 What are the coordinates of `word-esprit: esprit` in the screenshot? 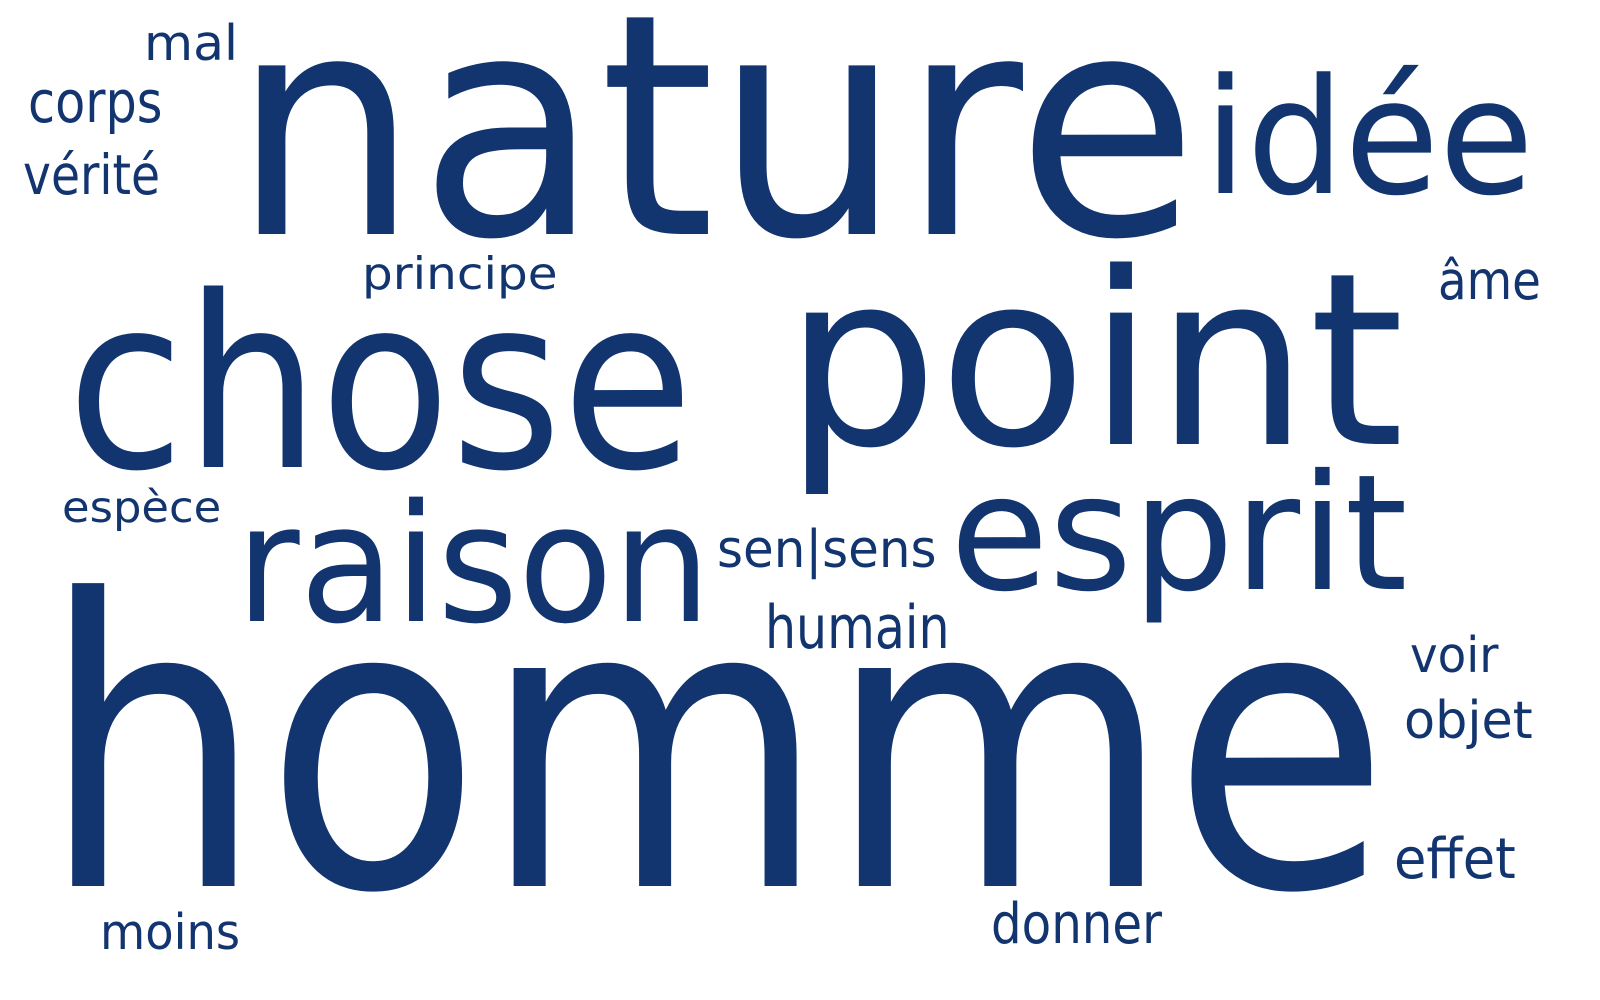 It's located at (1179, 534).